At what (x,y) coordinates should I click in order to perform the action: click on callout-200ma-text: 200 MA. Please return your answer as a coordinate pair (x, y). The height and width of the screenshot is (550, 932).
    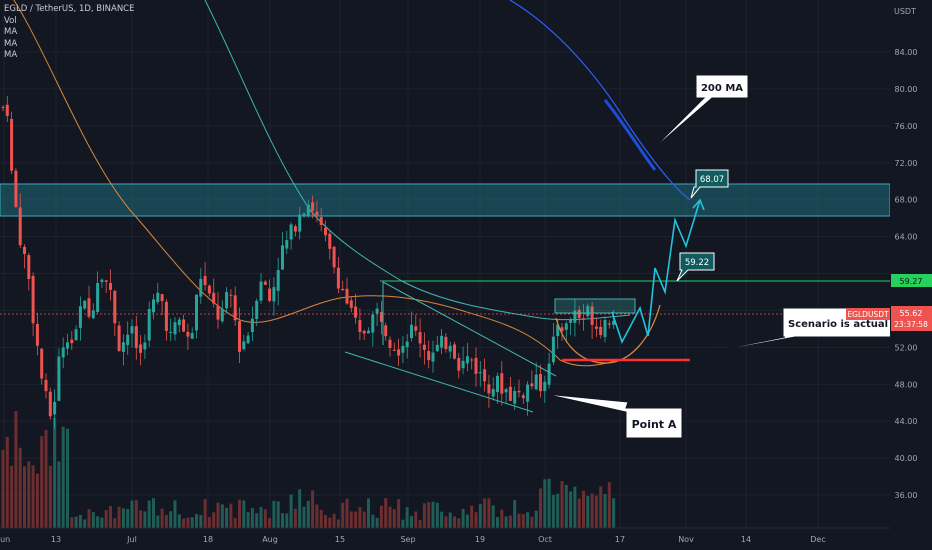
    Looking at the image, I should click on (722, 88).